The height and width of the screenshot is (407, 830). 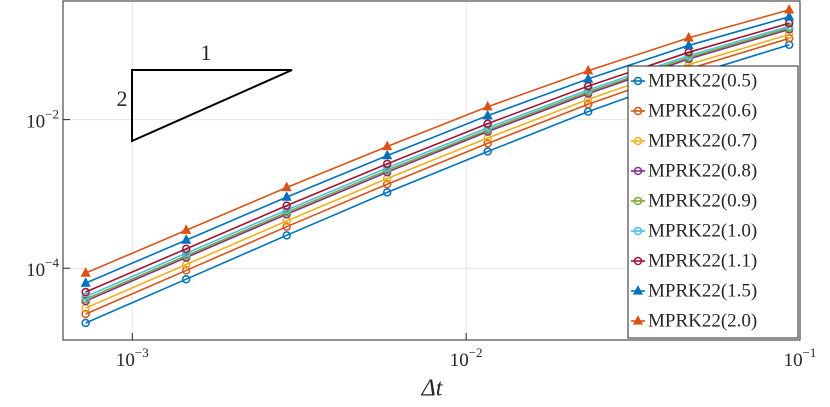 What do you see at coordinates (702, 170) in the screenshot?
I see `legend-label: MPRK22(0.8)` at bounding box center [702, 170].